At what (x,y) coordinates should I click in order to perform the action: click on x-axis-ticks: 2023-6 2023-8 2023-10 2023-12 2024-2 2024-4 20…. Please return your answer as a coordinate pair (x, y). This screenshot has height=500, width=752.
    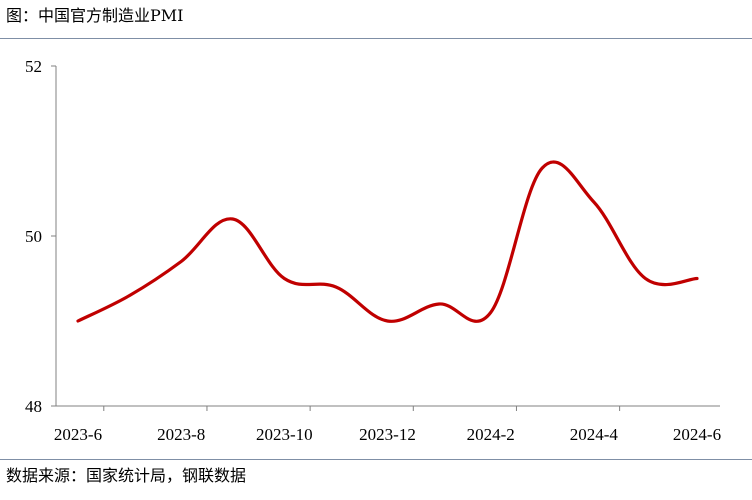
    Looking at the image, I should click on (387, 425).